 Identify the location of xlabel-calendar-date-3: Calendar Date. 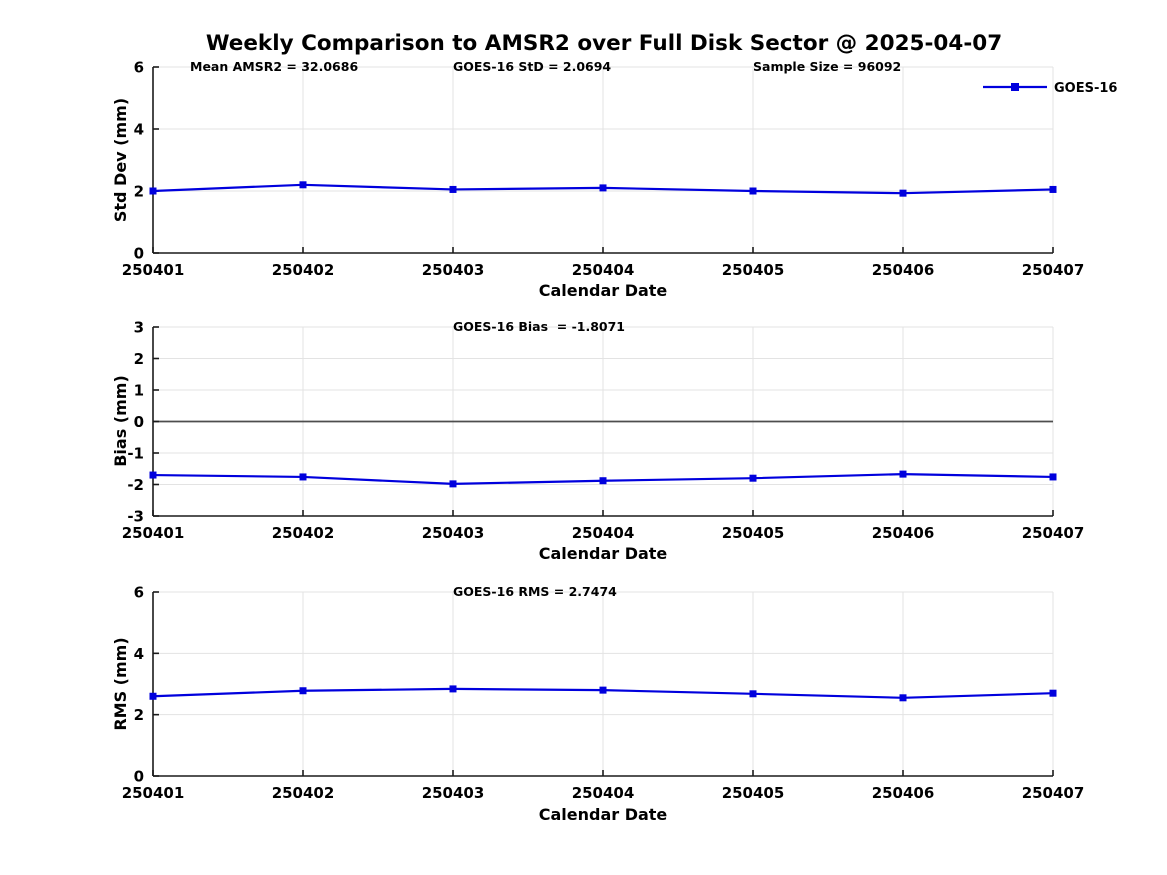
(603, 814).